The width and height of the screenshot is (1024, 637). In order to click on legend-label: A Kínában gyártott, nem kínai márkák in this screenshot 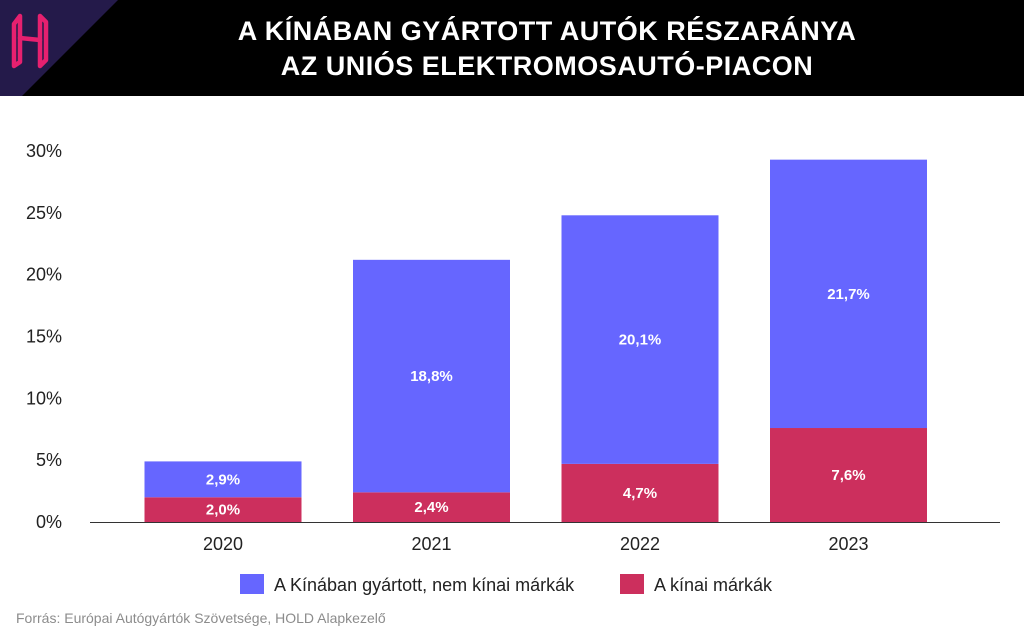, I will do `click(424, 585)`.